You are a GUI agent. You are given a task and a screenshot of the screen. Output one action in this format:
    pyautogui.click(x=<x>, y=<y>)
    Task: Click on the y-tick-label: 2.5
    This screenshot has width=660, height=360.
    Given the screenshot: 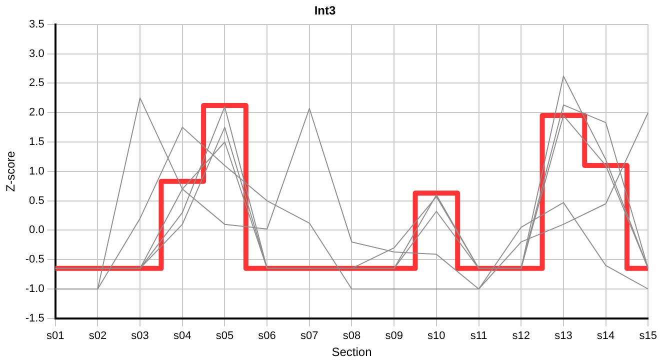 What is the action you would take?
    pyautogui.click(x=36, y=83)
    